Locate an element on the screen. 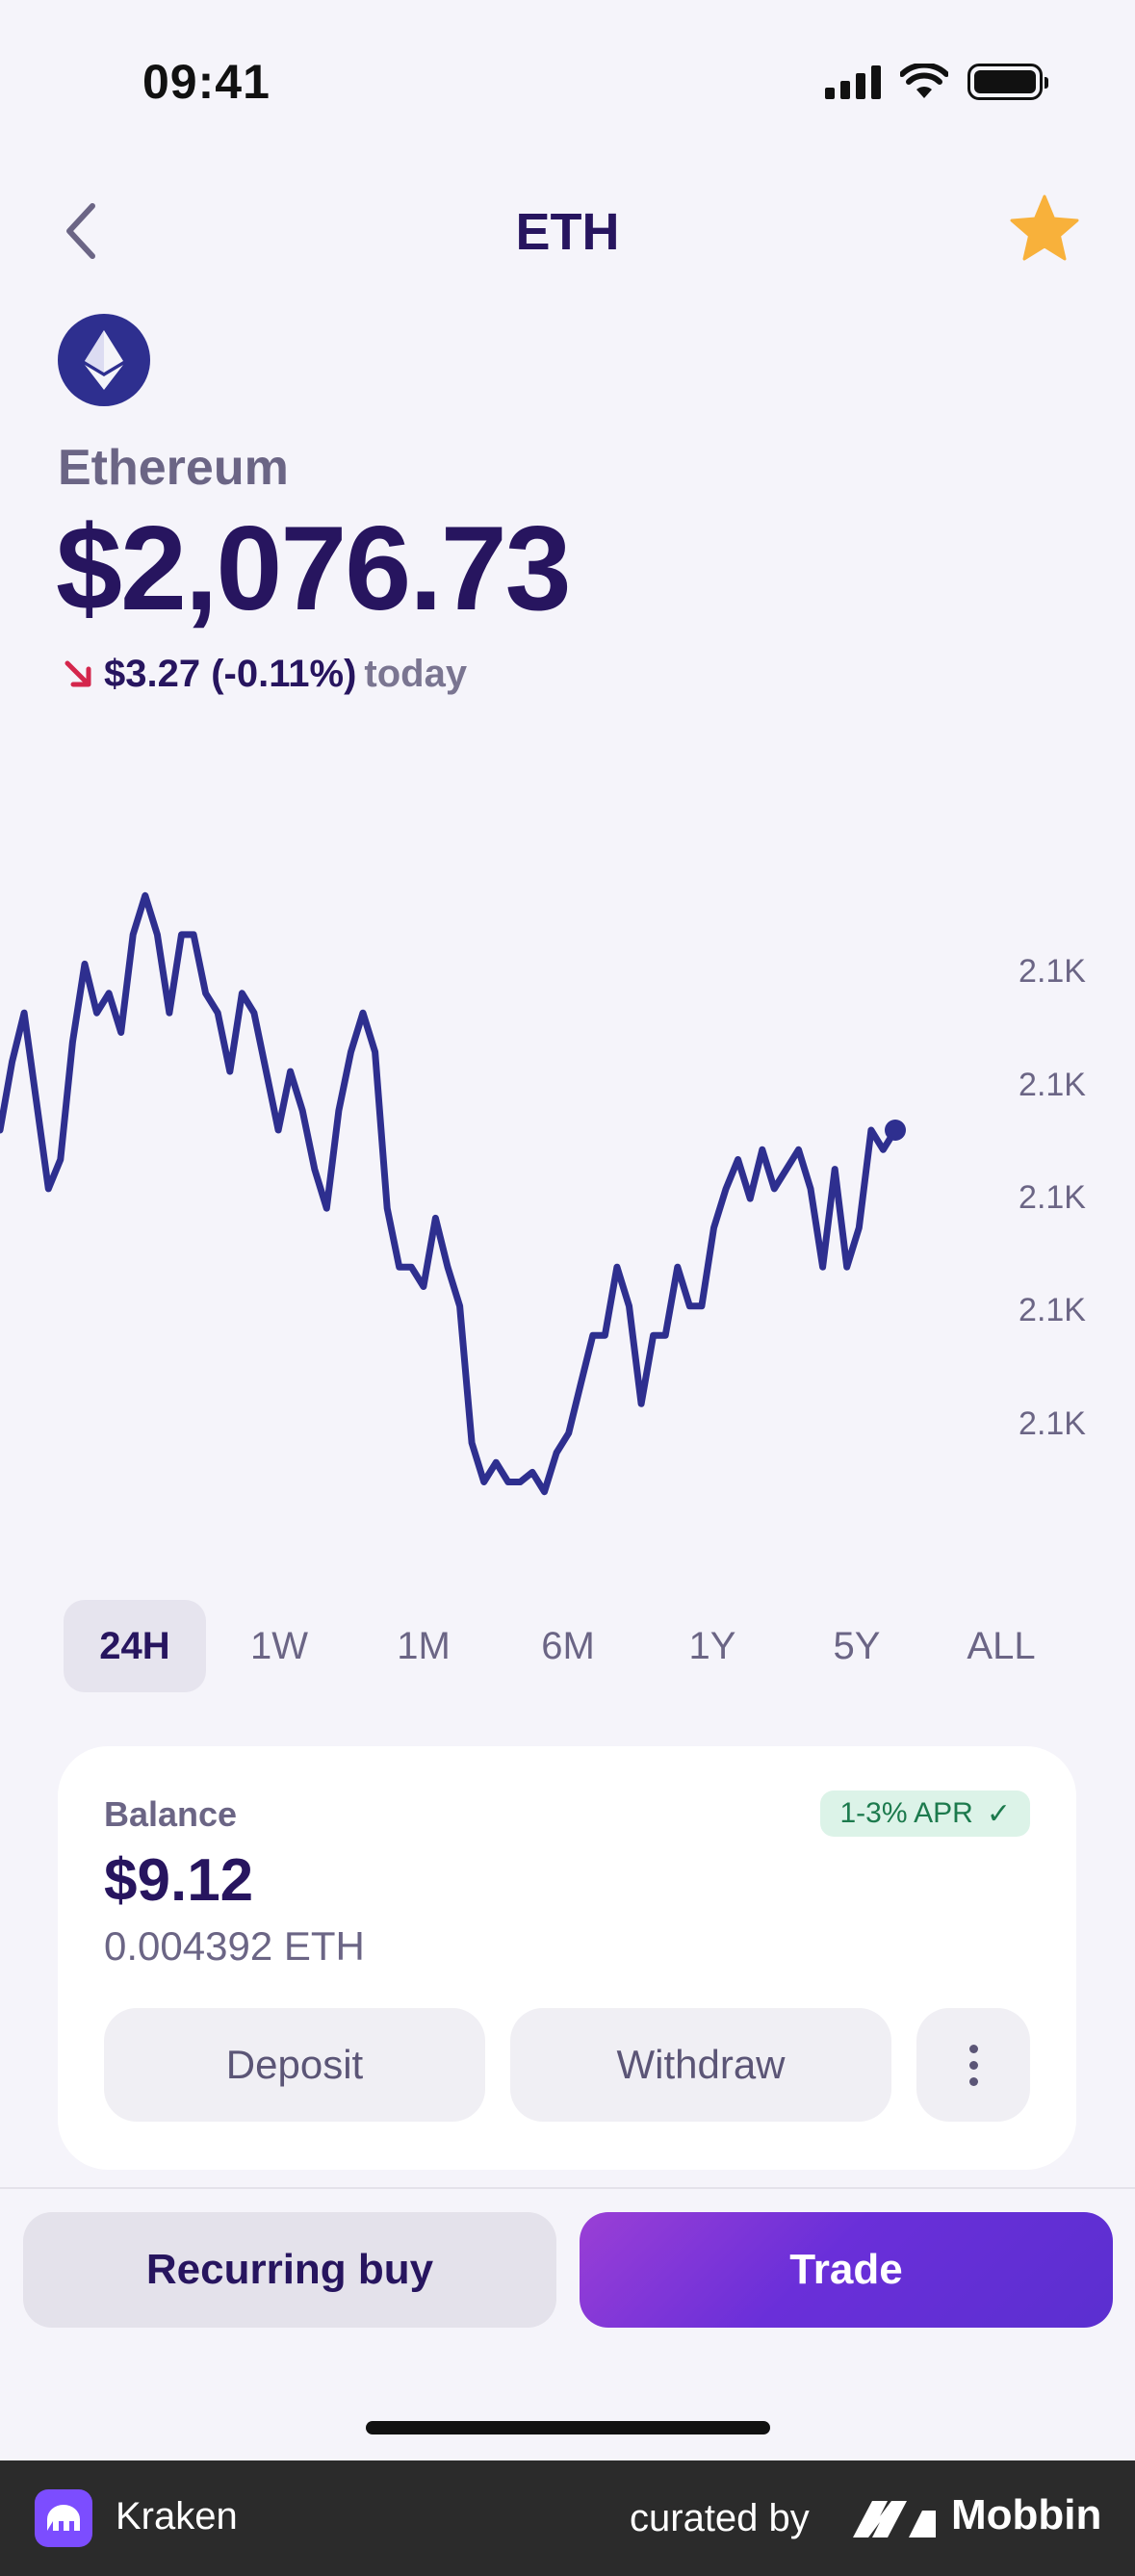 The width and height of the screenshot is (1135, 2576). check-icon: ✓ is located at coordinates (998, 1814).